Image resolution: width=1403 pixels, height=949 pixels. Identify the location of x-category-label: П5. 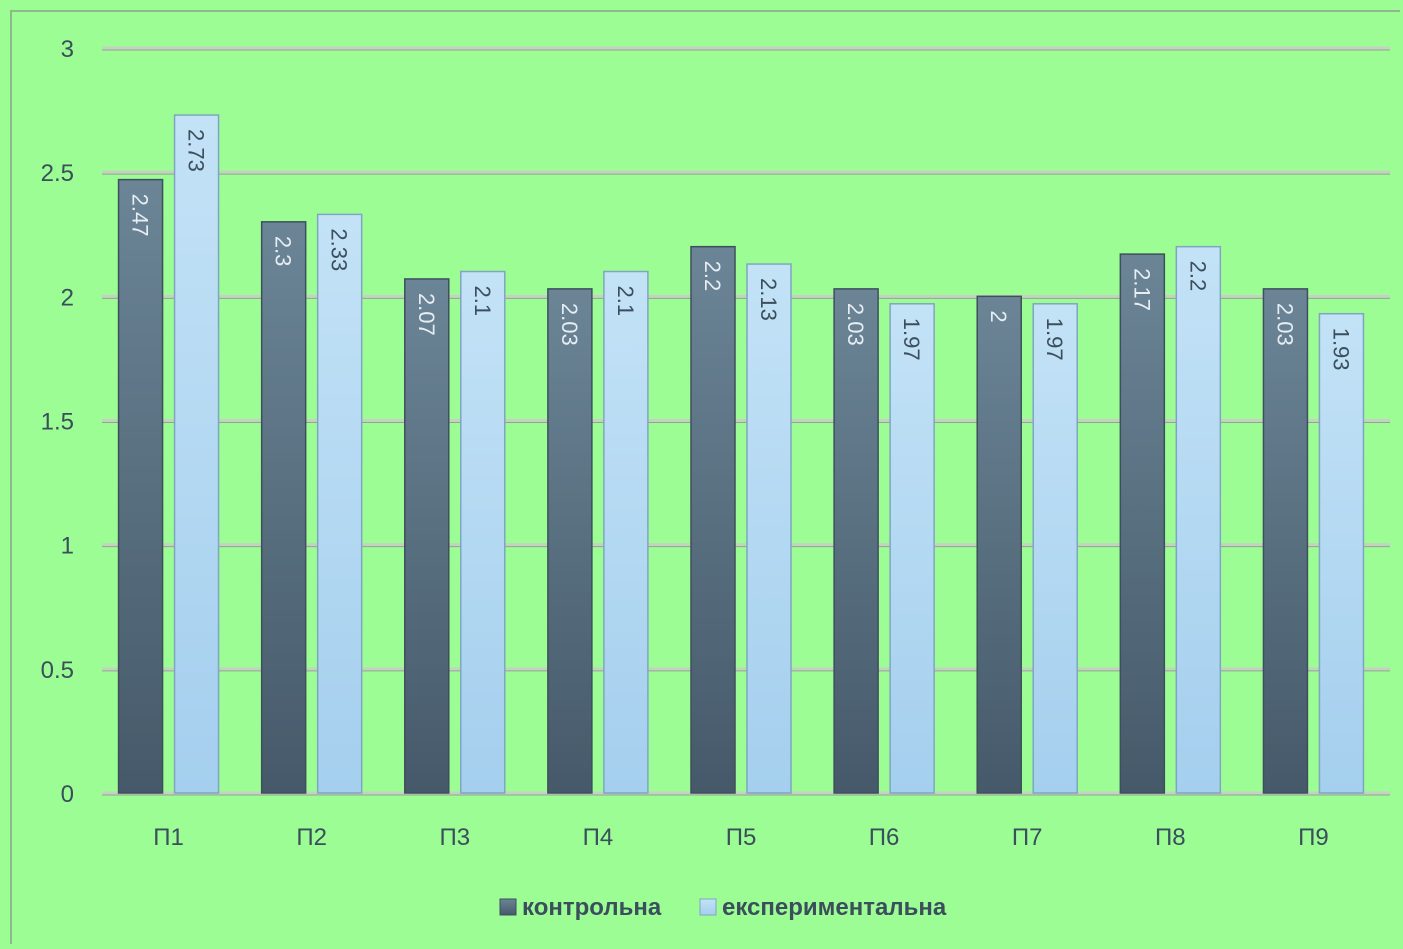
(741, 837).